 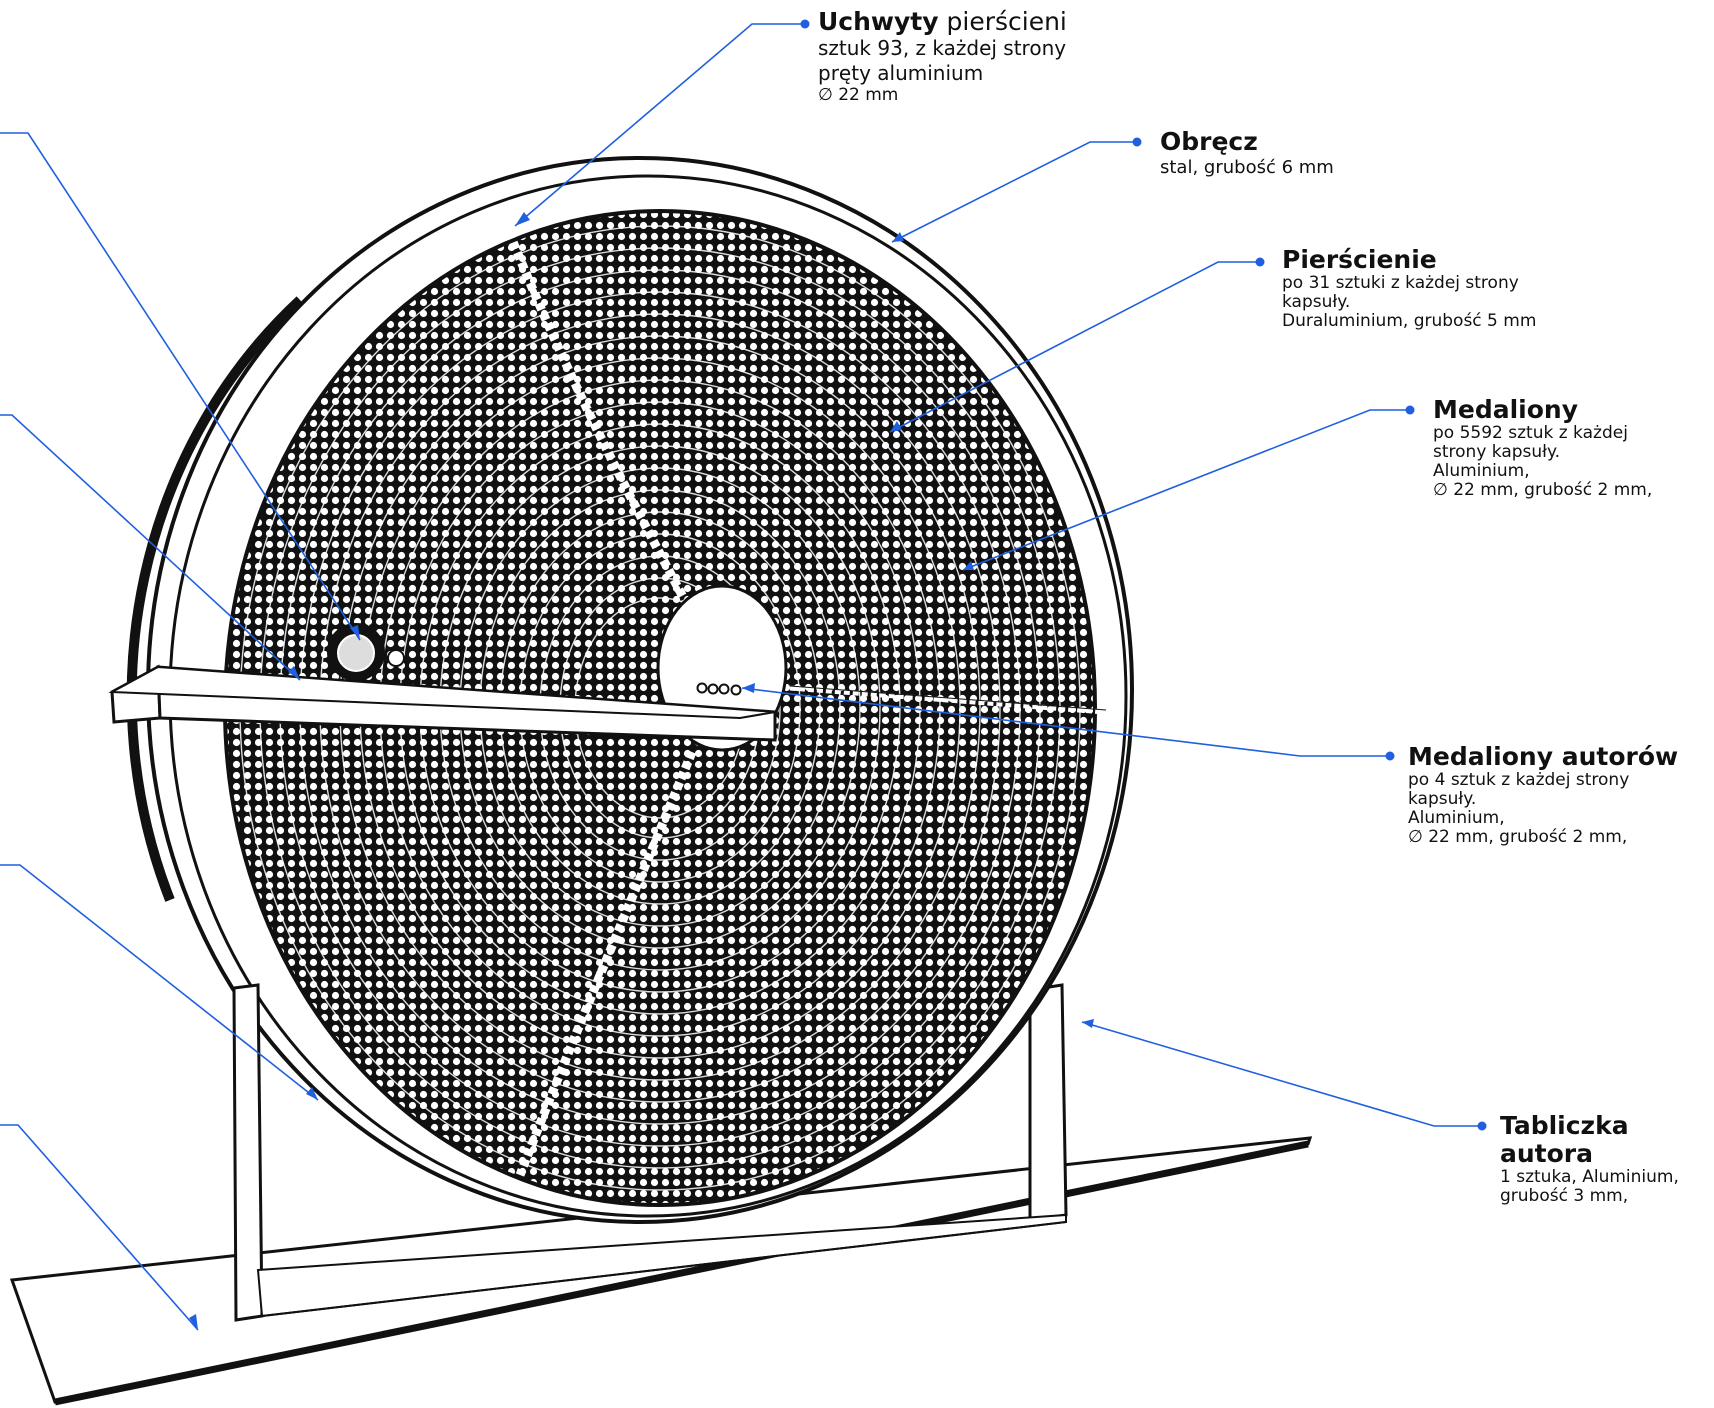 I want to click on label-tabliczka-title-line1: Tabliczka, so click(x=1564, y=1125).